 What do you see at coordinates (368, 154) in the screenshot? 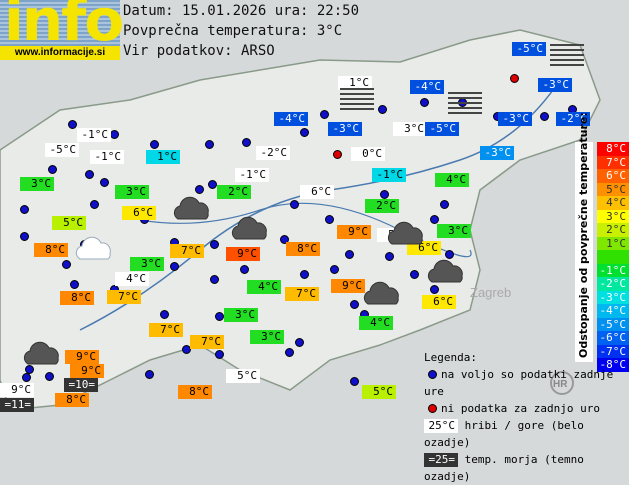
I see `temperature-label: 0°C` at bounding box center [368, 154].